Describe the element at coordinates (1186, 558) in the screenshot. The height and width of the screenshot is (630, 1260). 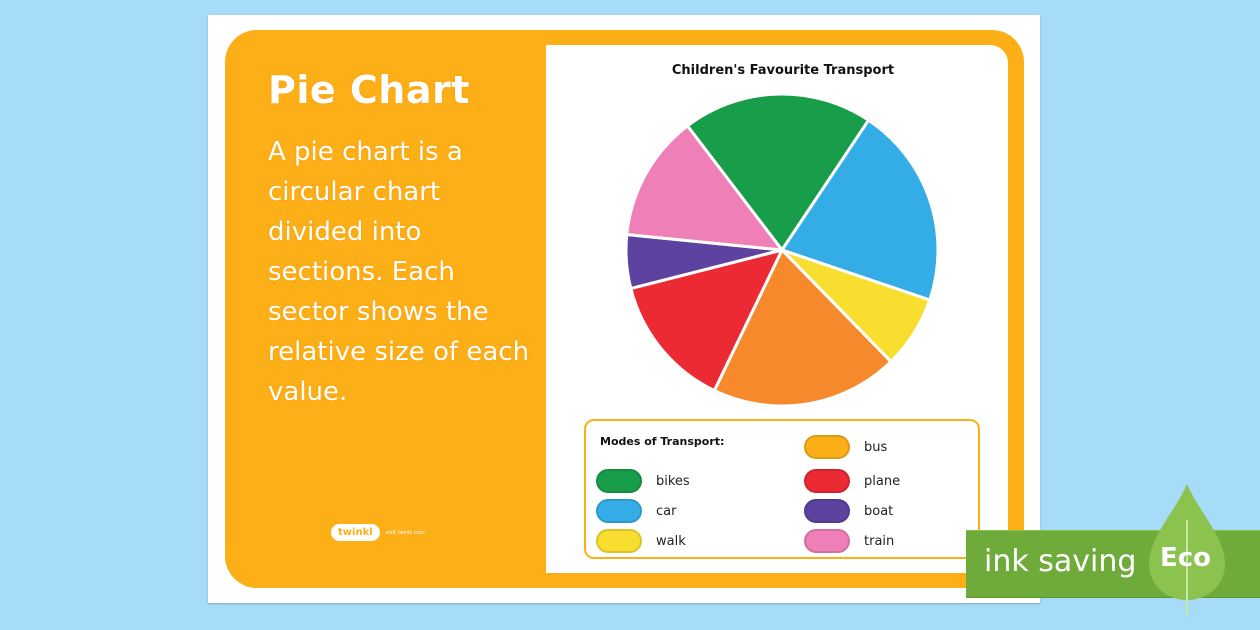
I see `eco-label: Eco` at that location.